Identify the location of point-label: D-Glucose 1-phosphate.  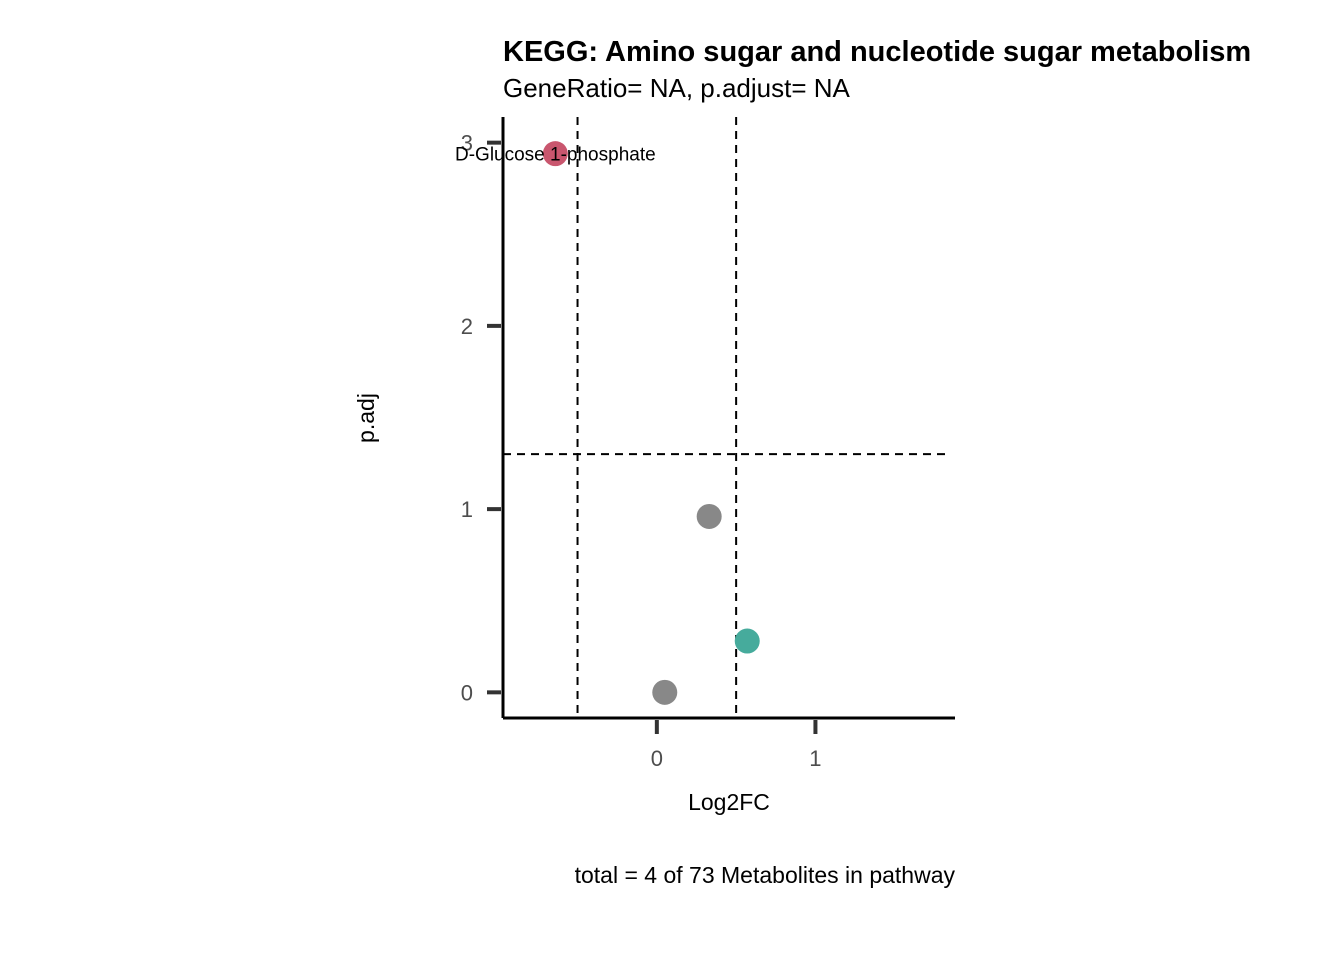
(555, 155).